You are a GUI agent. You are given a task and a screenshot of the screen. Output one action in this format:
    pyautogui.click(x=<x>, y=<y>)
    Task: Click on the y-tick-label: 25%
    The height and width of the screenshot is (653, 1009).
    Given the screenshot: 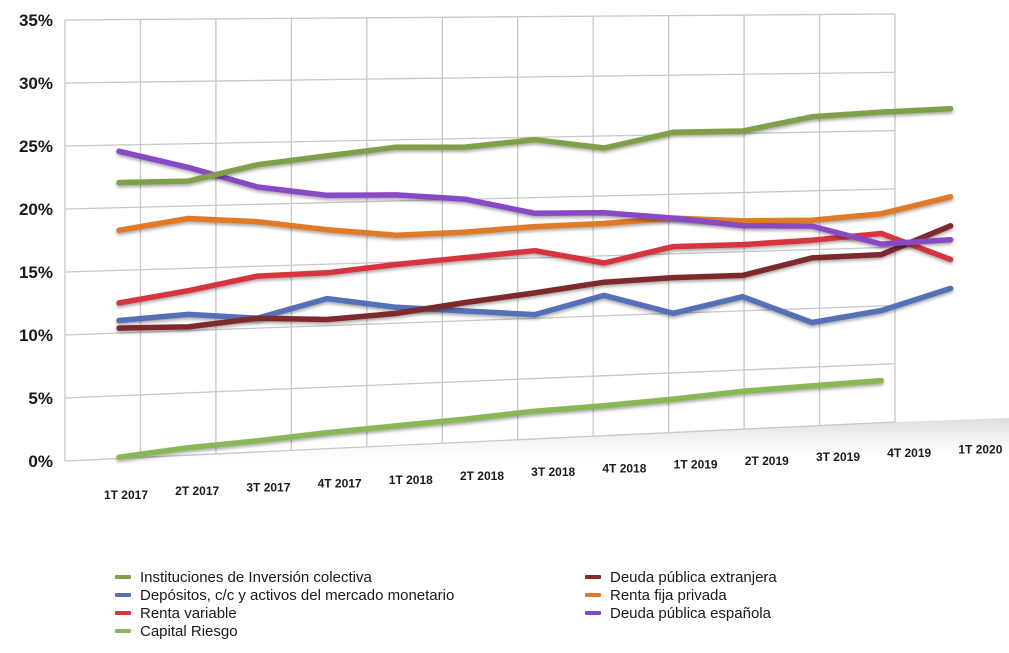 What is the action you would take?
    pyautogui.click(x=36, y=146)
    